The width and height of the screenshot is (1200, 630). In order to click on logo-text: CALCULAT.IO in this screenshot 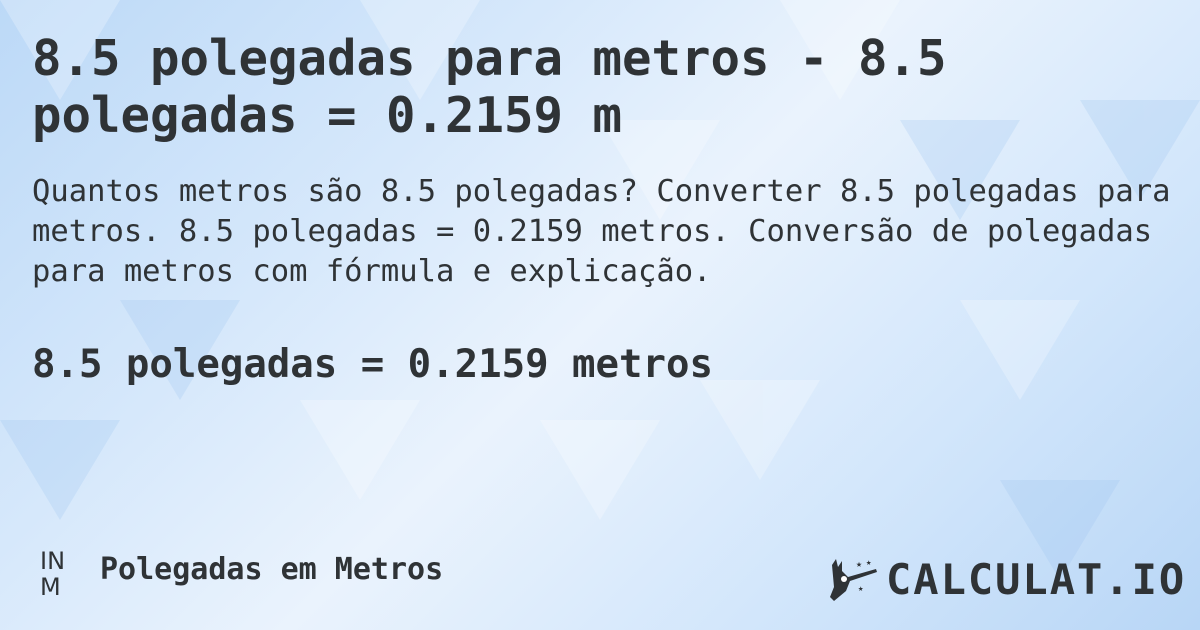, I will do `click(1036, 579)`.